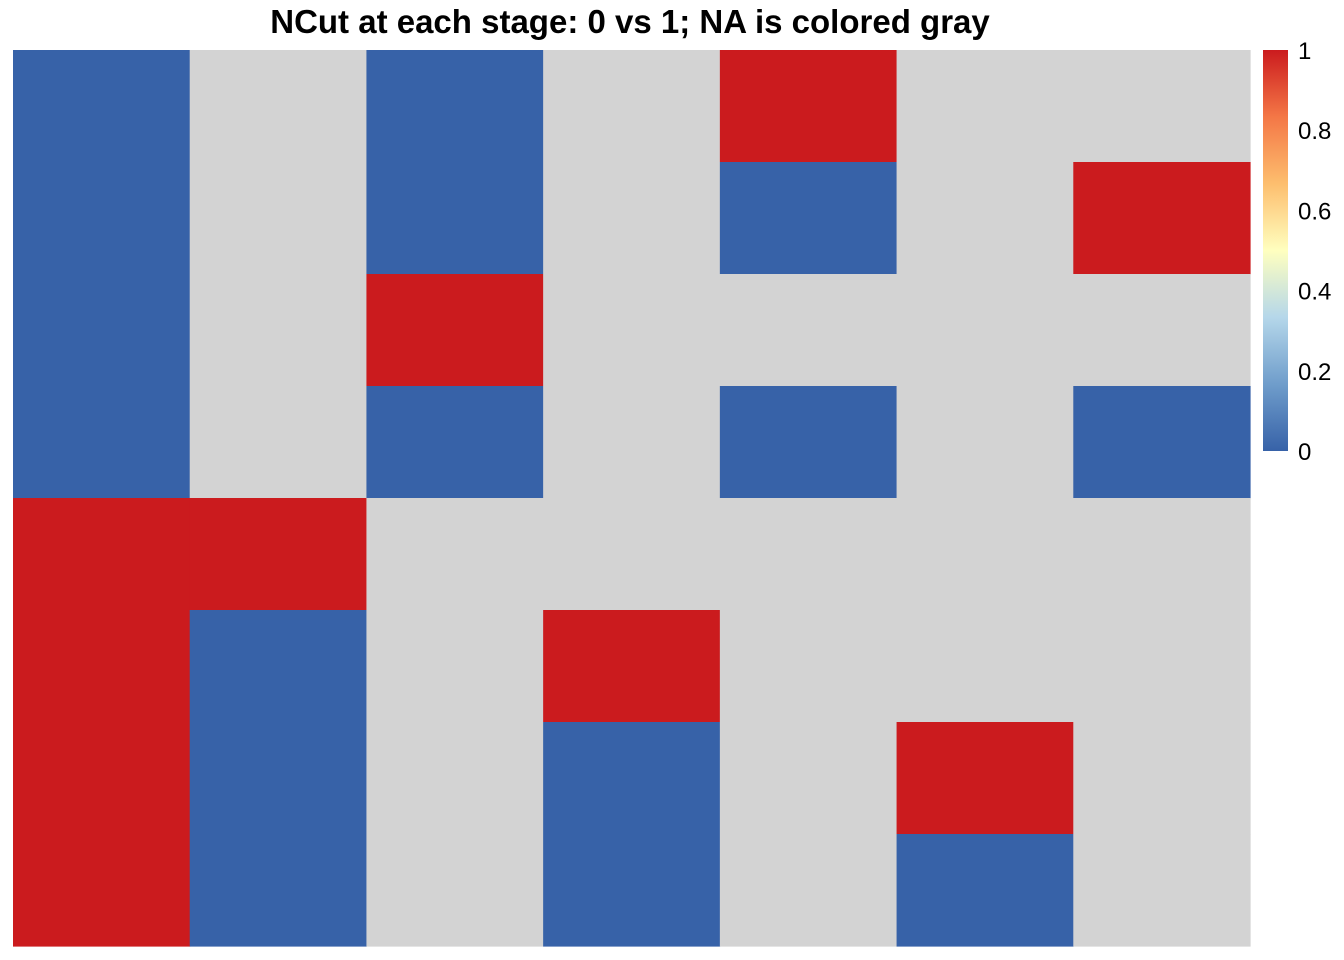  Describe the element at coordinates (1297, 252) in the screenshot. I see `color-legend: 0 0.2 0.4 0.6 0.8 1` at that location.